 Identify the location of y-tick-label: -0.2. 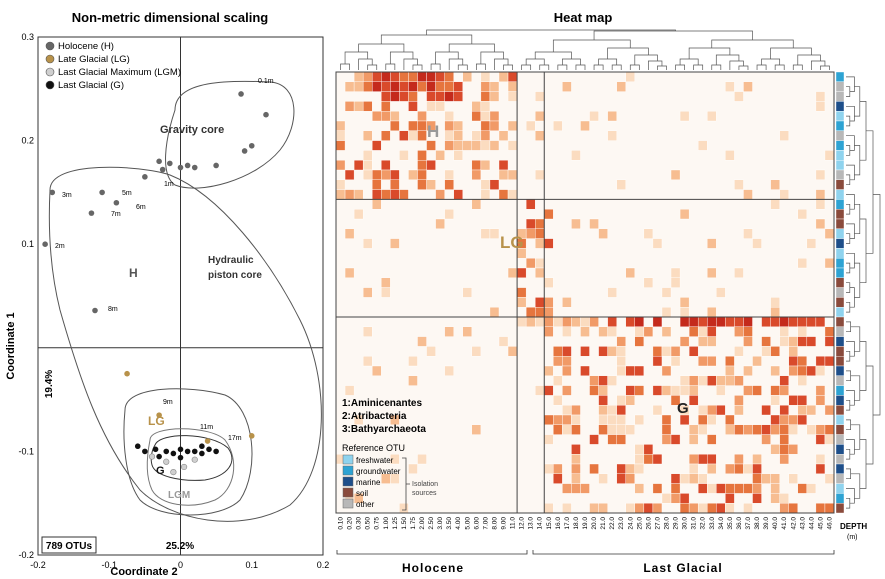
(26, 555).